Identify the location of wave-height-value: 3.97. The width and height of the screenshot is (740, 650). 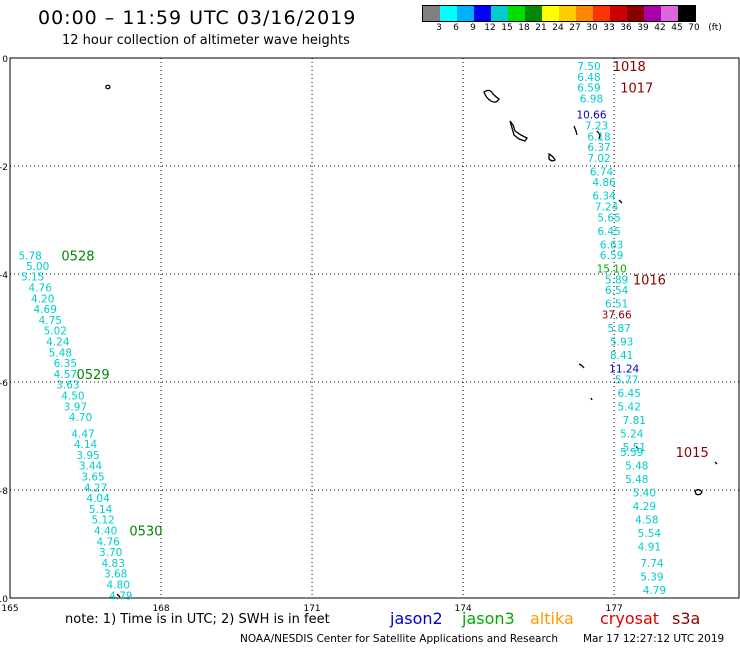
(75, 407).